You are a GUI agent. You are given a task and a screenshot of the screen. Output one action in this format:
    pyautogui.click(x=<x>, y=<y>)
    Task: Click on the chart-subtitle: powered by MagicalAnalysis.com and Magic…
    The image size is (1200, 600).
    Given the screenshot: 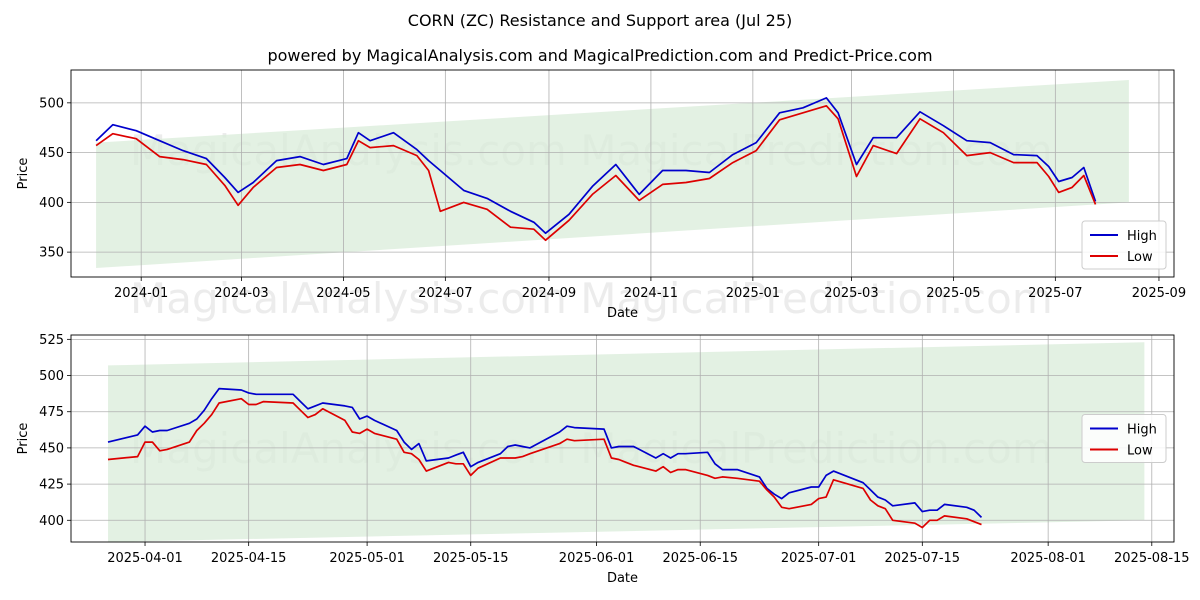 What is the action you would take?
    pyautogui.click(x=600, y=55)
    